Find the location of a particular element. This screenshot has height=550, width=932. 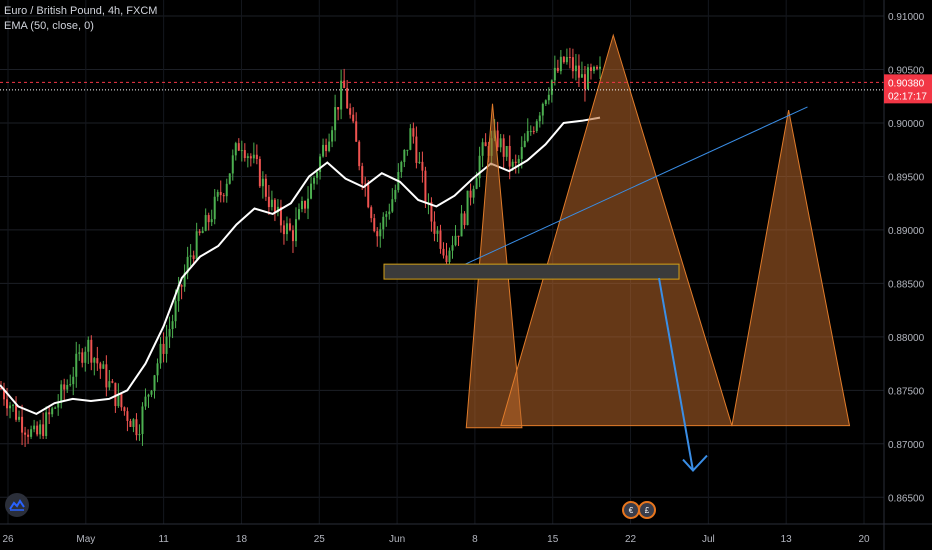

price-tick-label: 0.91000 is located at coordinates (906, 17).